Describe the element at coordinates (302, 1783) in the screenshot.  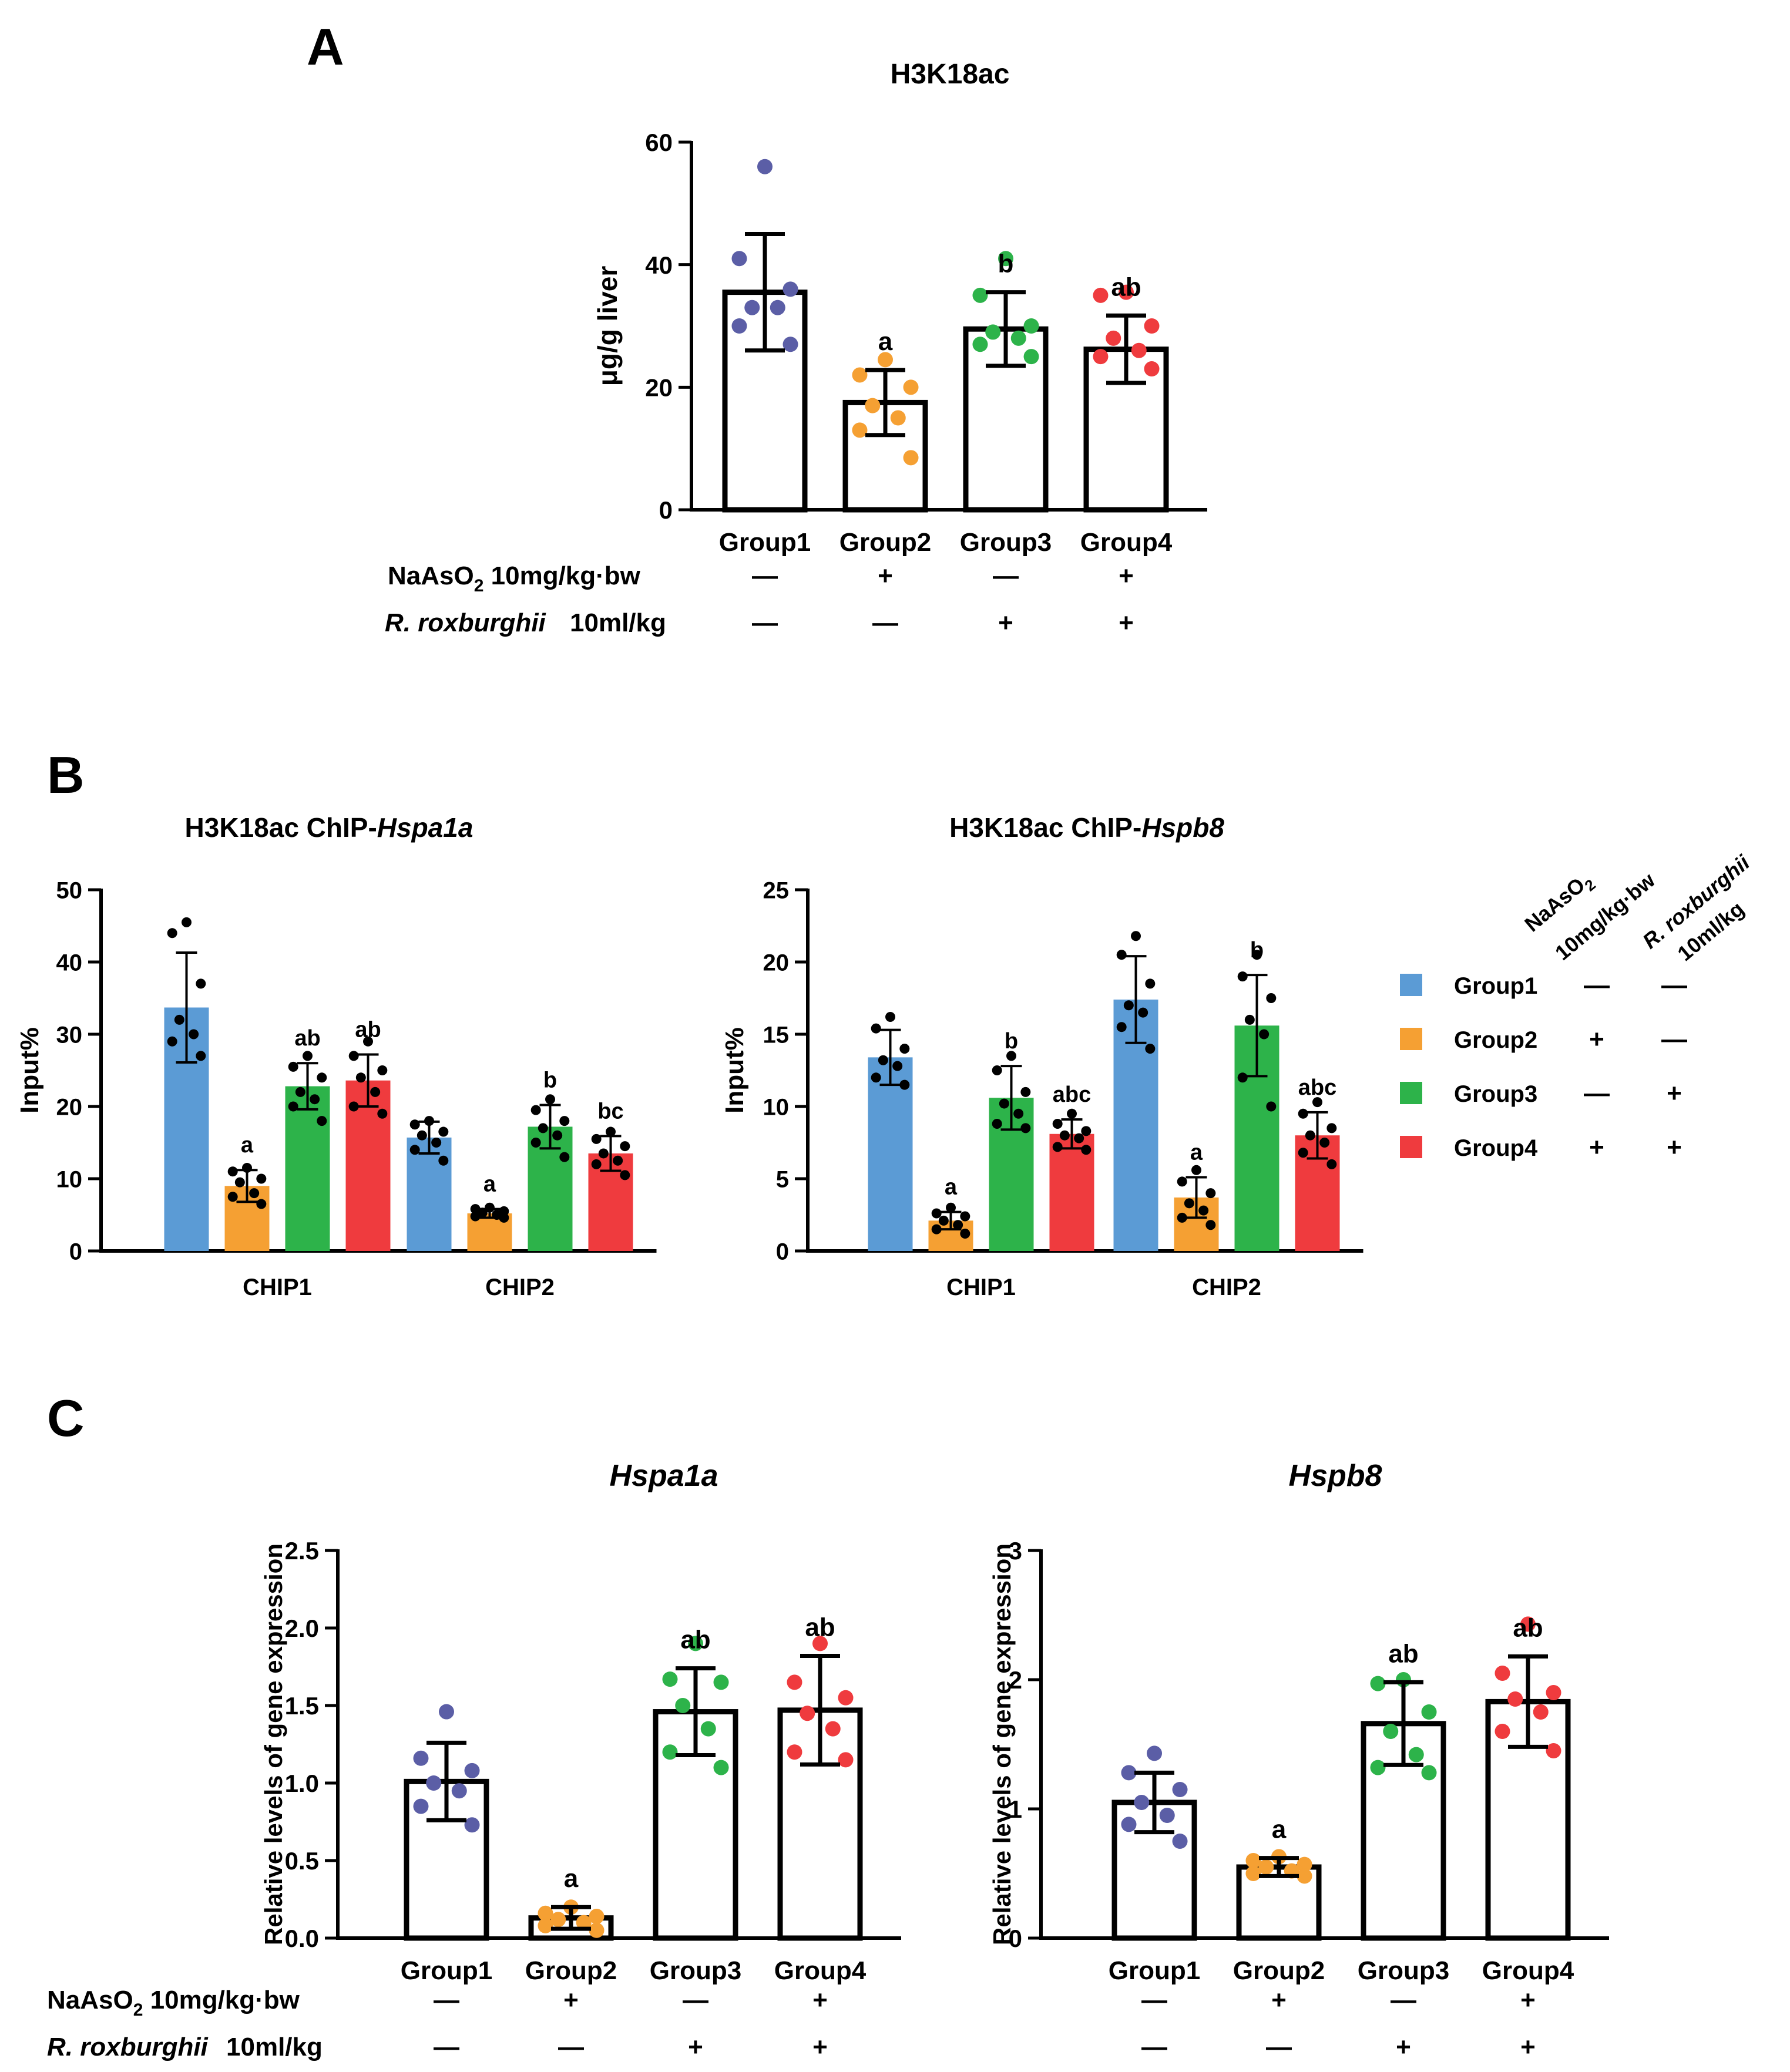
I see `y-tick-label-1-0: 1.0` at that location.